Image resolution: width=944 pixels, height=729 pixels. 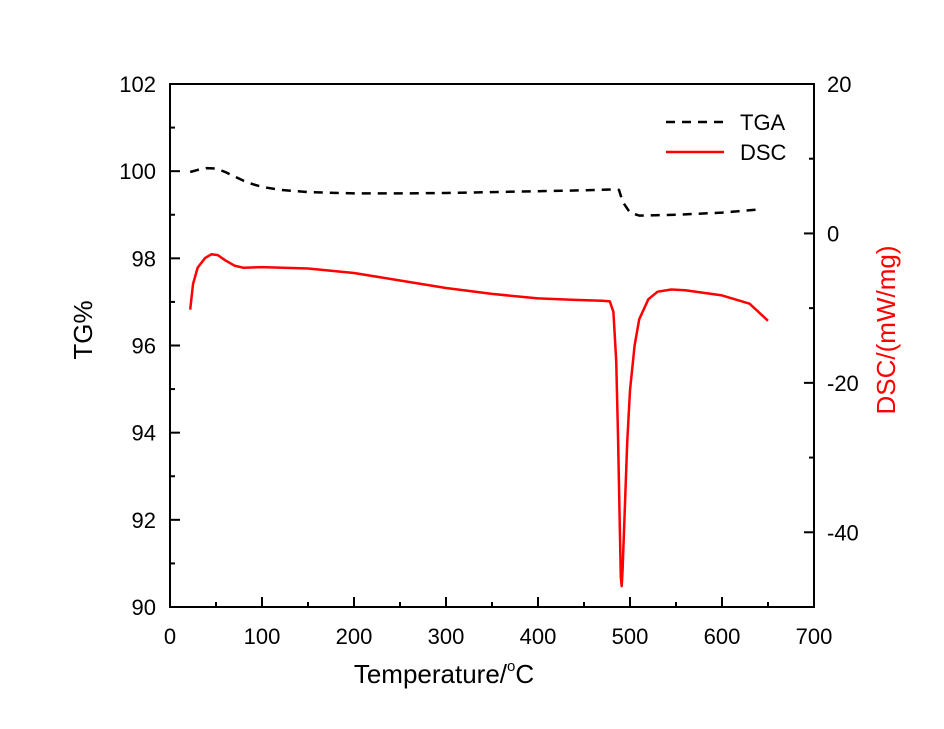 What do you see at coordinates (763, 122) in the screenshot?
I see `legend-tga-label: TGA` at bounding box center [763, 122].